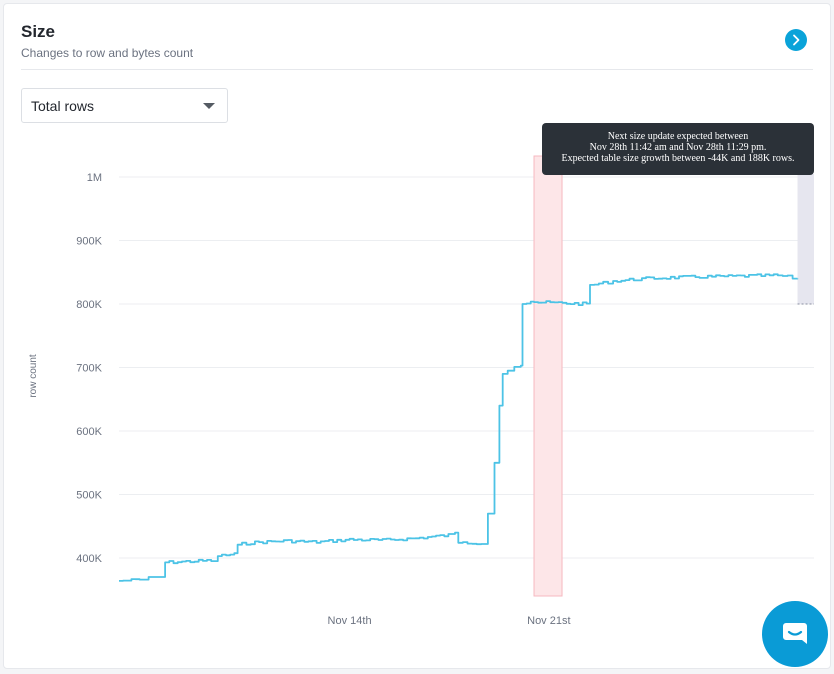 The image size is (834, 674). What do you see at coordinates (124, 105) in the screenshot?
I see `metric-select: Total rows` at bounding box center [124, 105].